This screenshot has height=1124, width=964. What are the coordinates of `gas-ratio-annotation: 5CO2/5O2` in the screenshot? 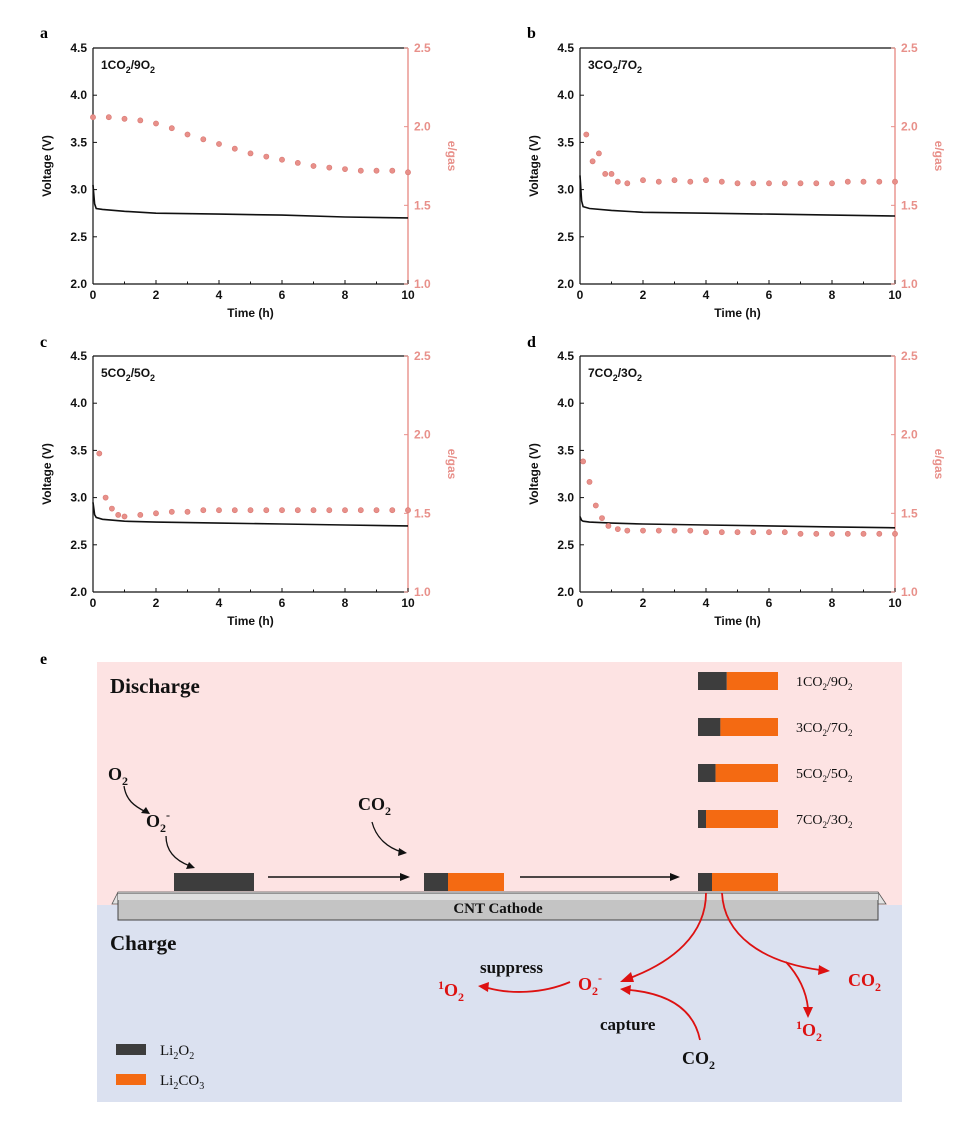 It's located at (128, 374).